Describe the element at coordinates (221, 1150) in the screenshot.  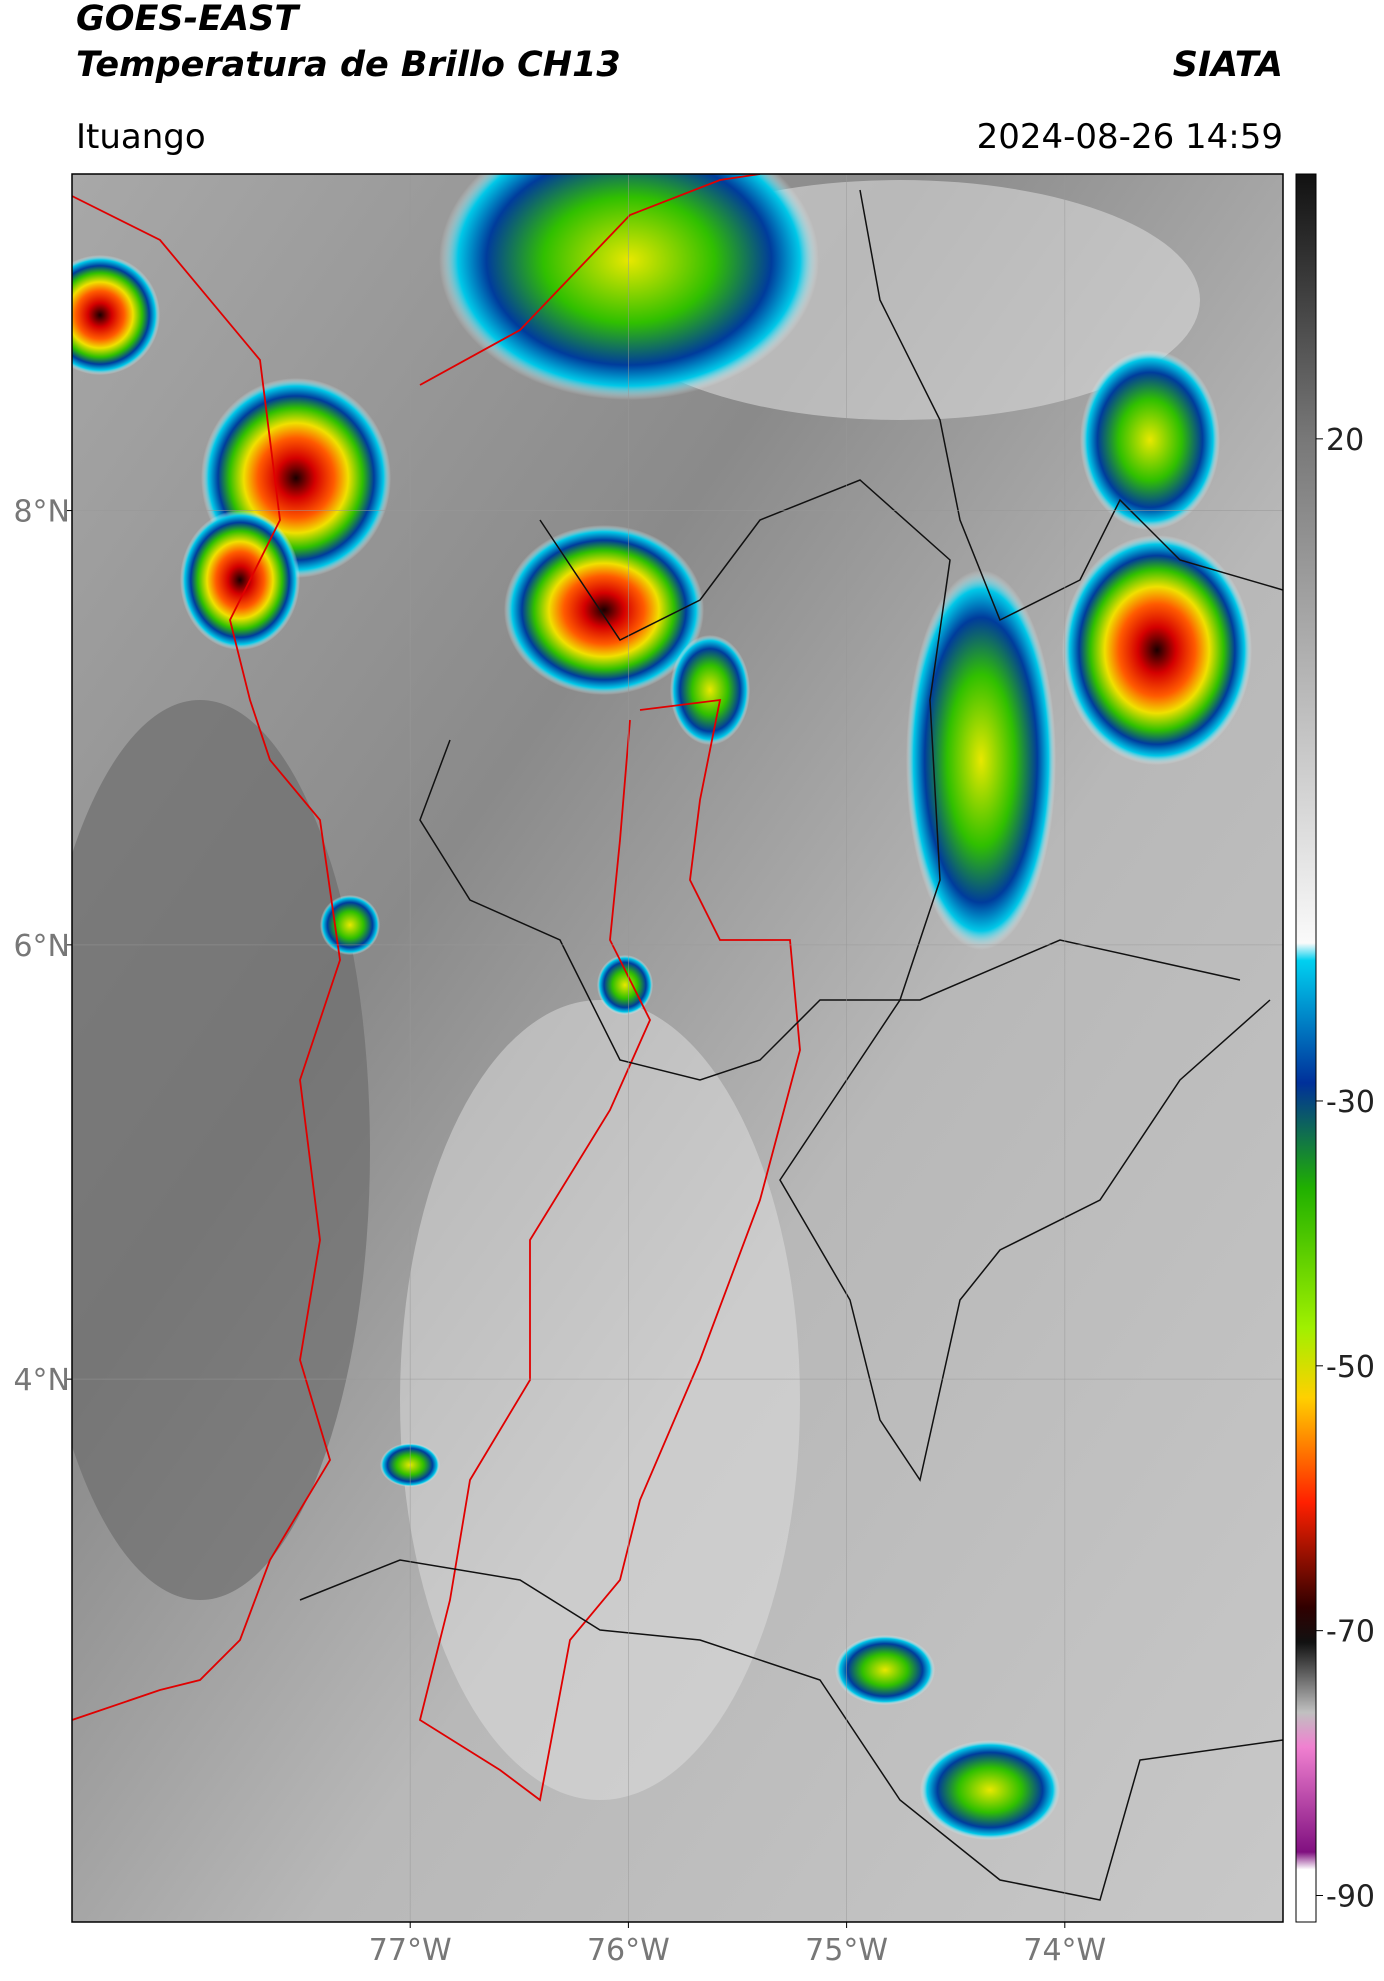
I see `ocean` at that location.